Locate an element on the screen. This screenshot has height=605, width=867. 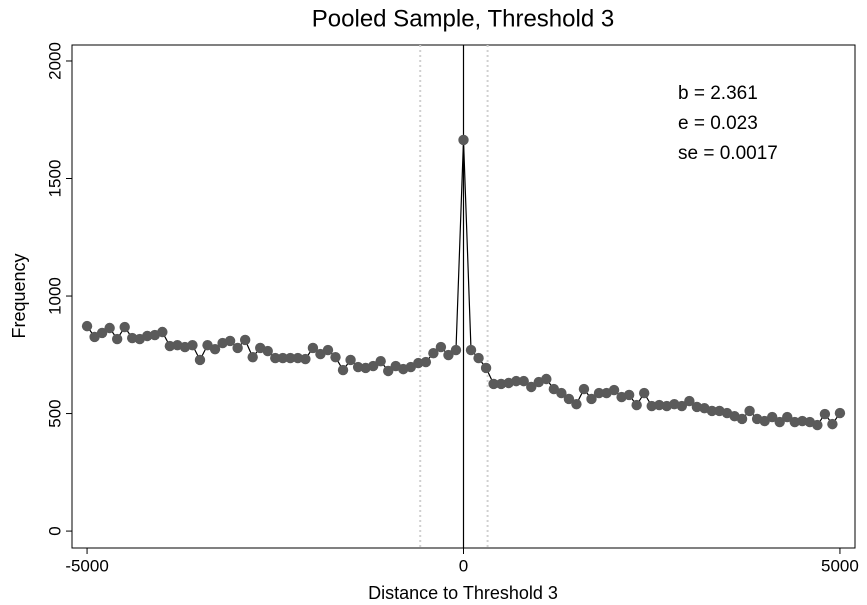
y-tick-label: 2000 is located at coordinates (54, 61).